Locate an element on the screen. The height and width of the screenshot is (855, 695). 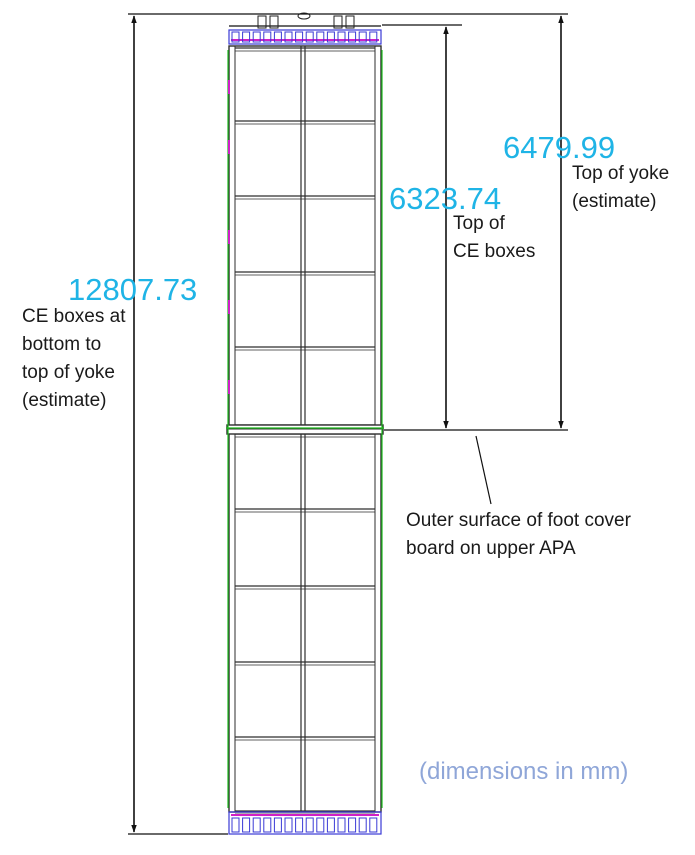
ce-box-row is located at coordinates (305, 823).